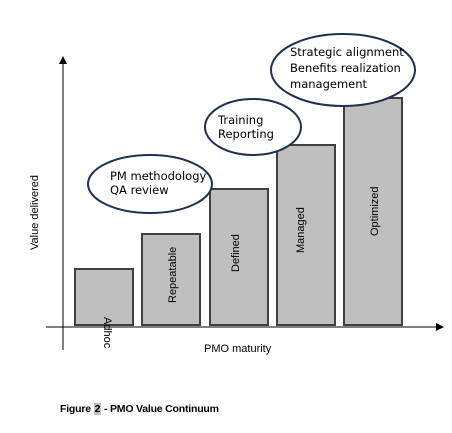 The image size is (452, 433). What do you see at coordinates (97, 409) in the screenshot?
I see `caption-number: 2` at bounding box center [97, 409].